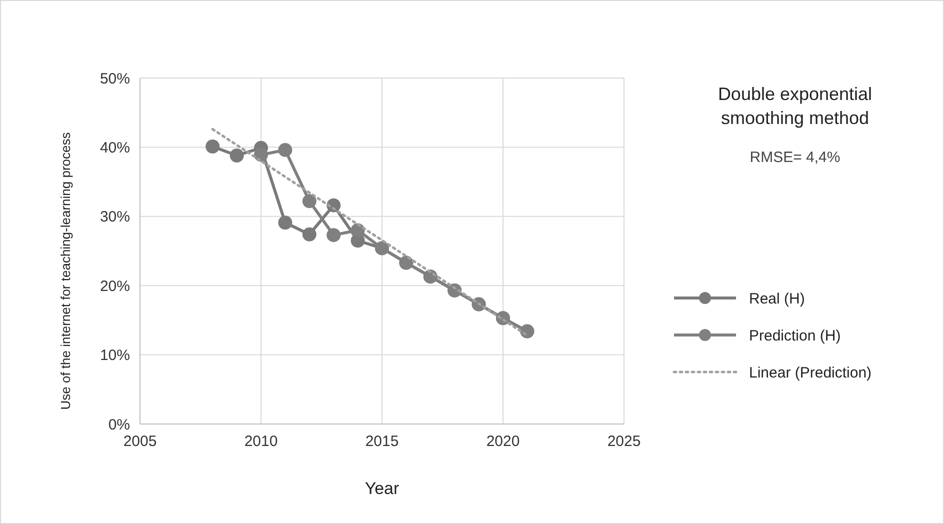  What do you see at coordinates (795, 106) in the screenshot?
I see `text: Double exponential smoothing method` at bounding box center [795, 106].